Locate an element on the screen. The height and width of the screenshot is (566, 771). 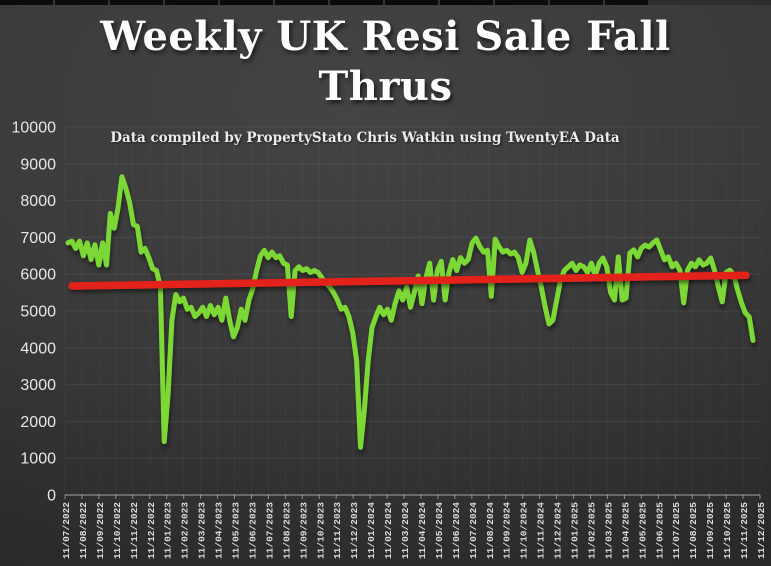
y-axis-label: 8000 is located at coordinates (38, 201).